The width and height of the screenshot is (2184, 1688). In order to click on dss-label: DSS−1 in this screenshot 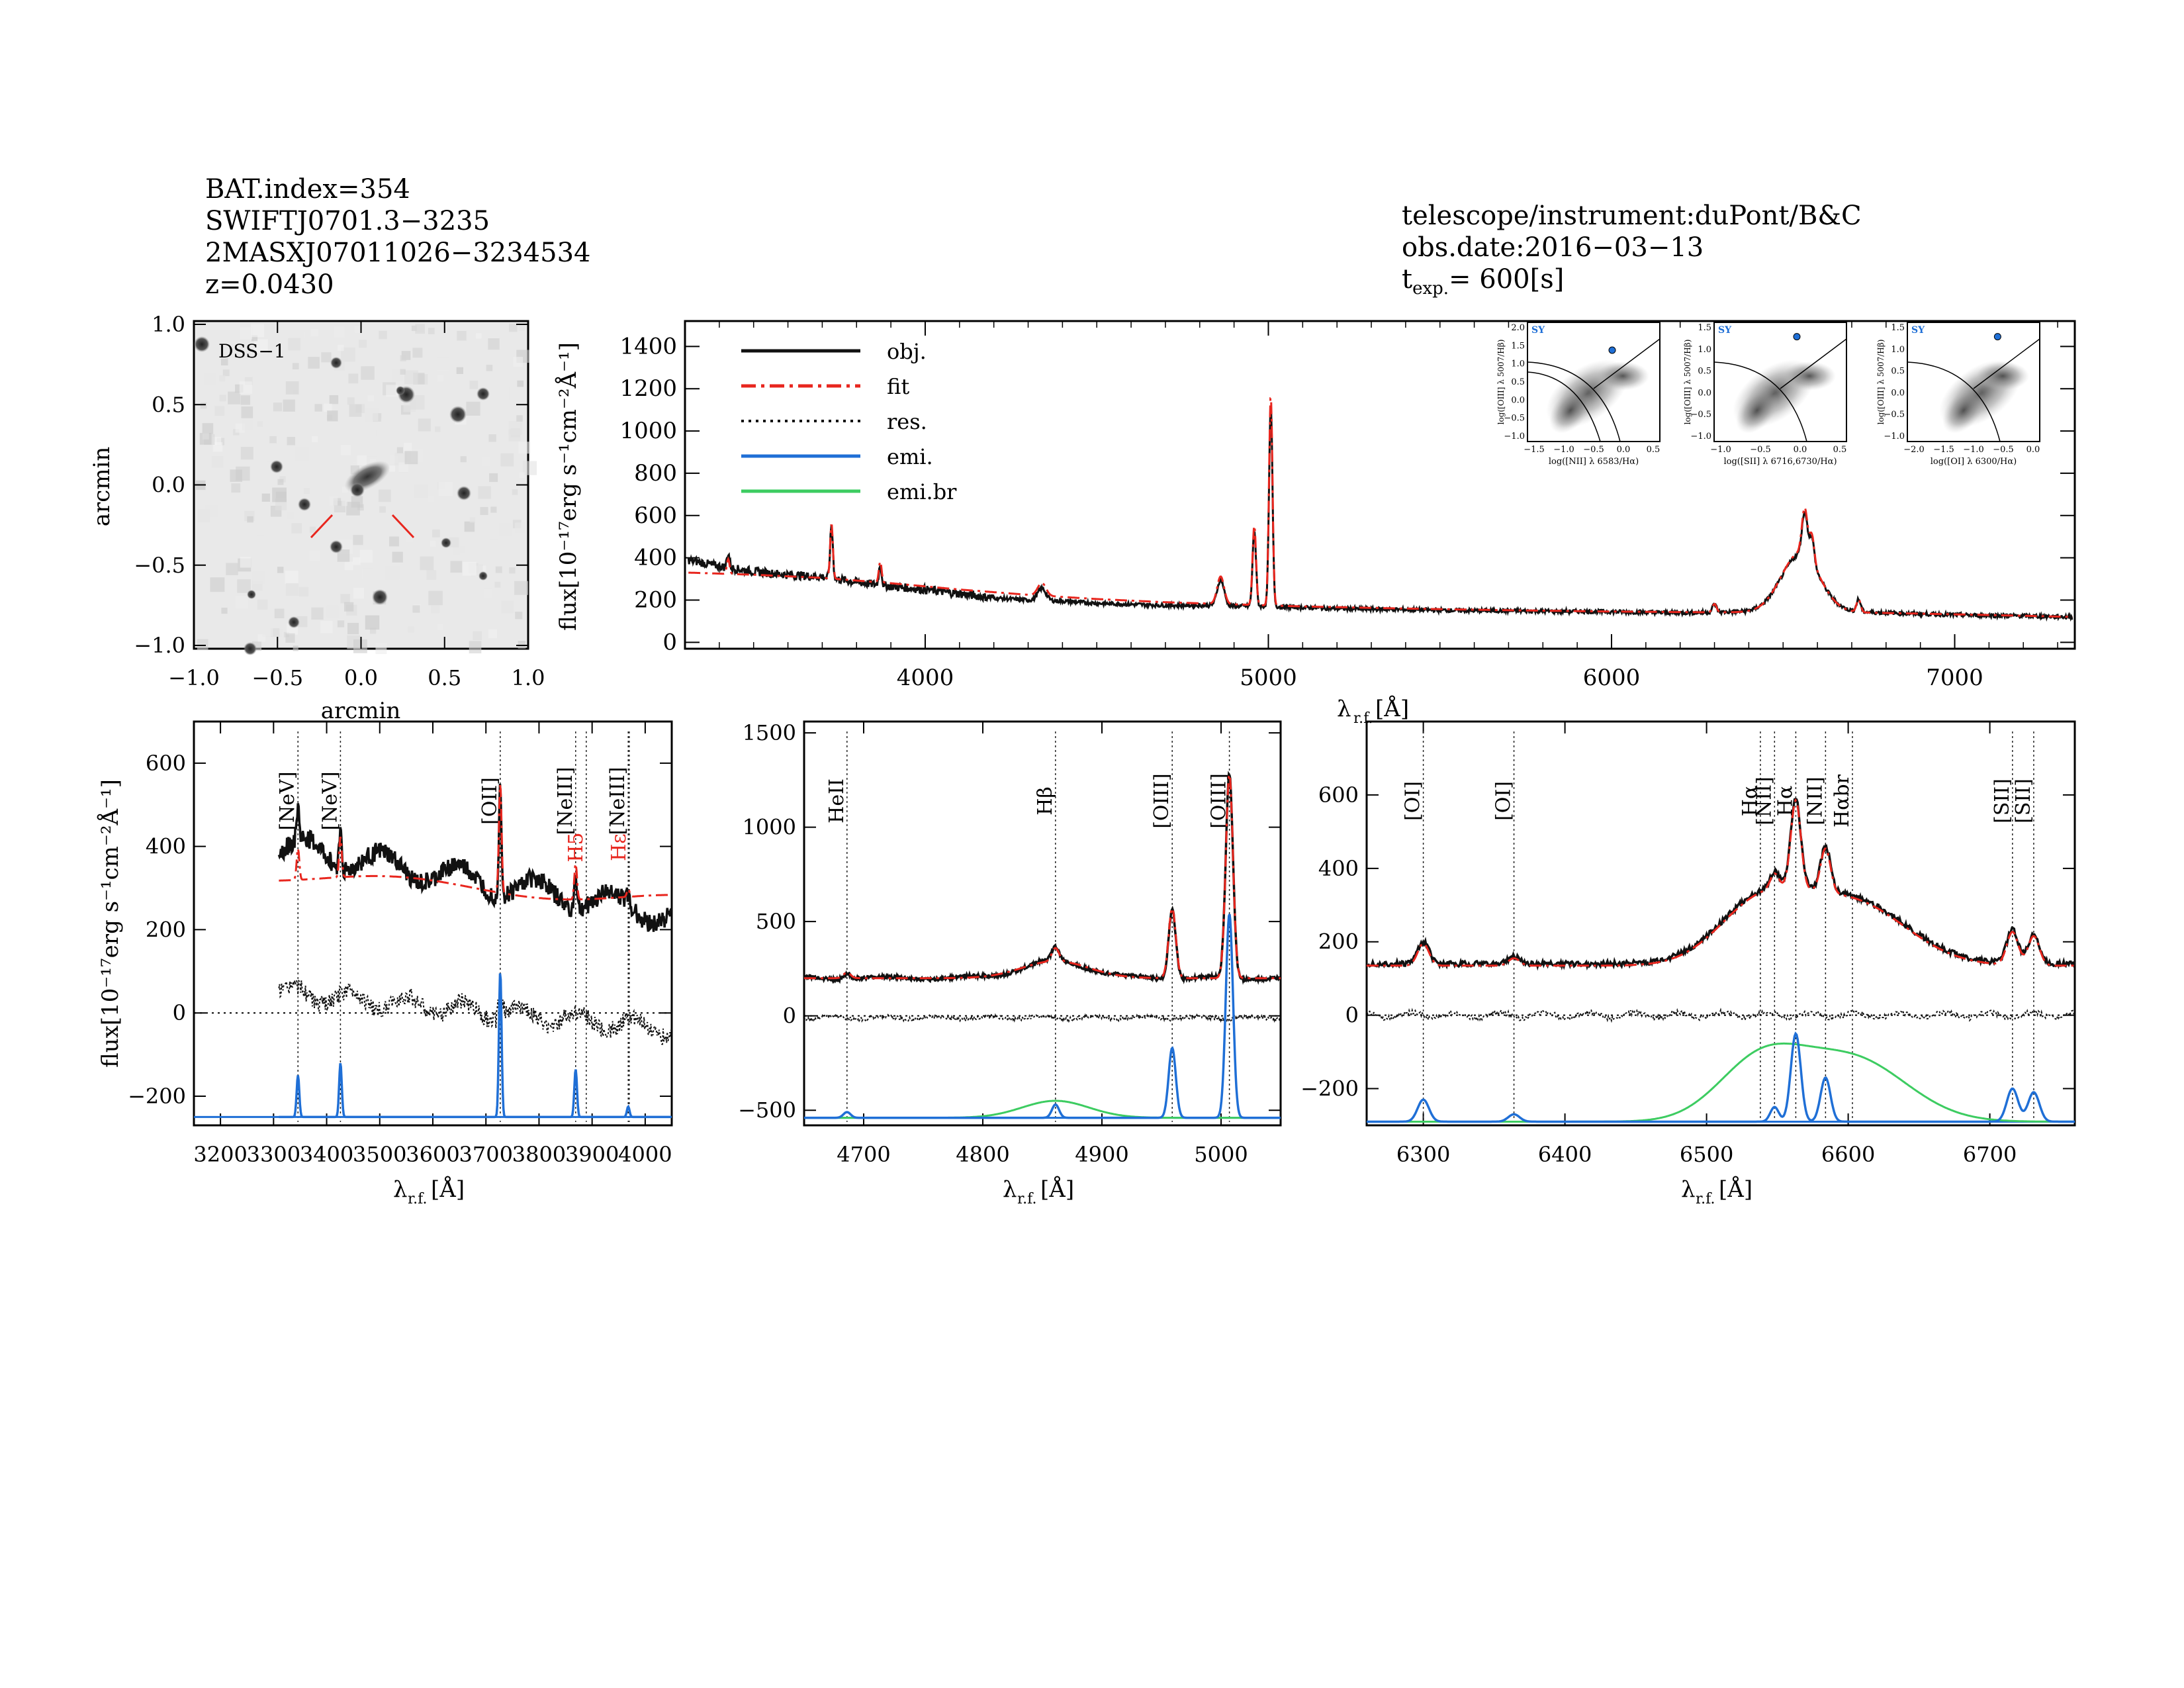, I will do `click(252, 351)`.